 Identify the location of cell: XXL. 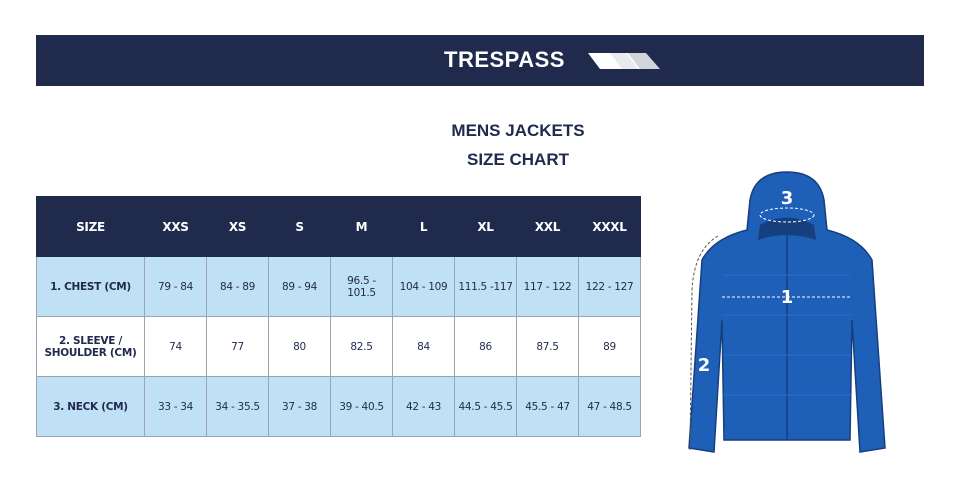
(547, 226).